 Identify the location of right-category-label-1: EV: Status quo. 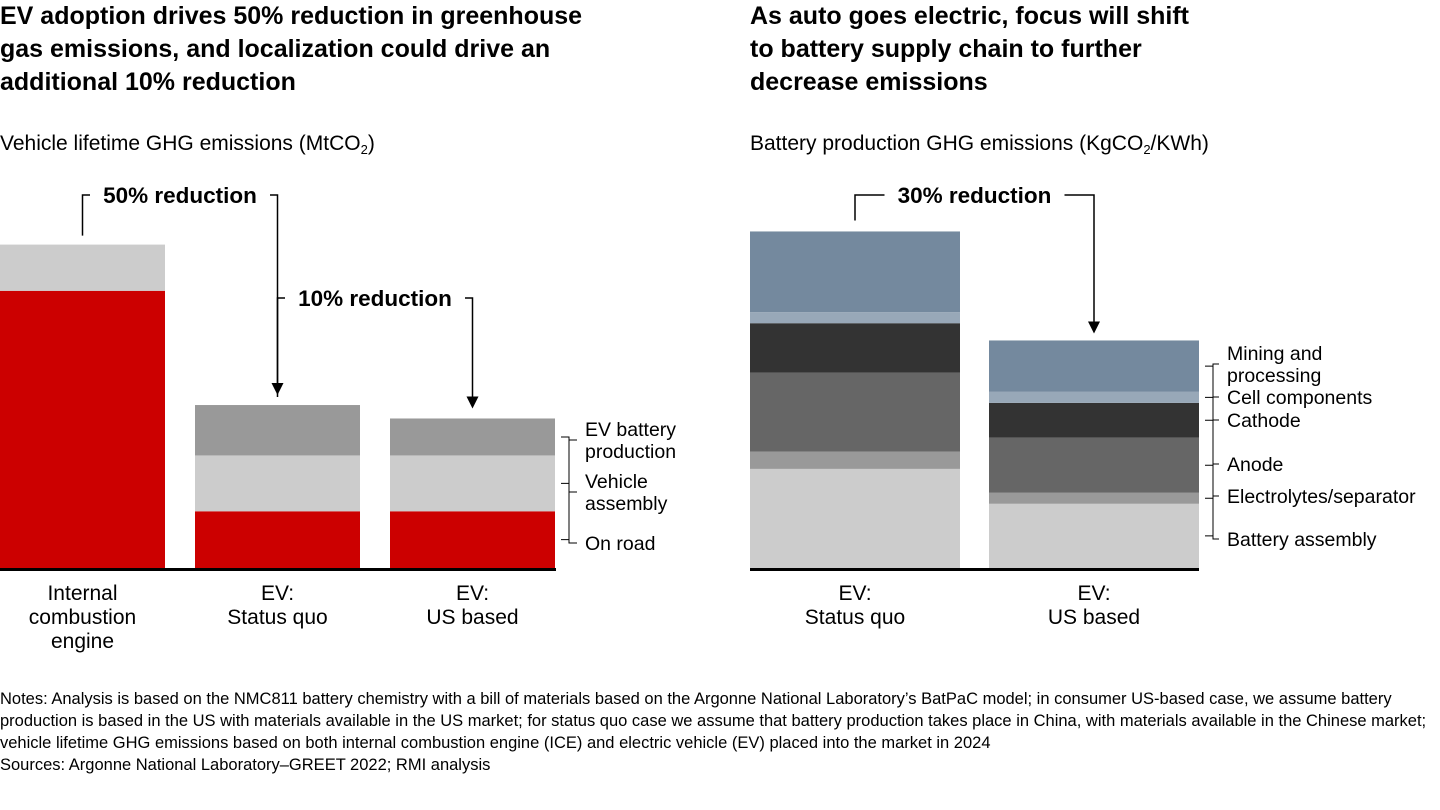
(855, 605).